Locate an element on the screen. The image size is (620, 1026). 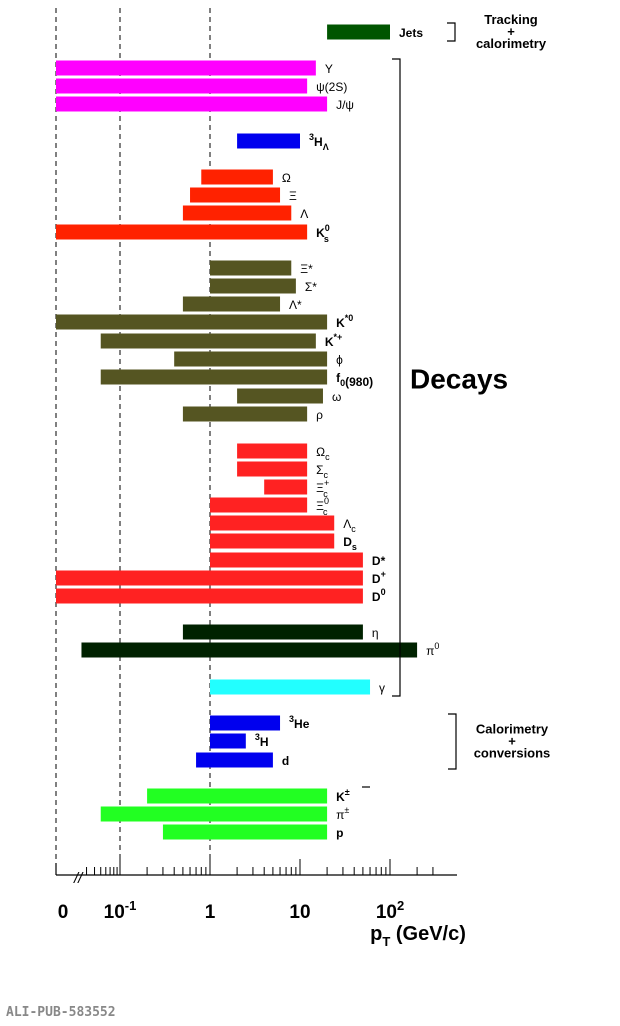
bar-label: η is located at coordinates (375, 633).